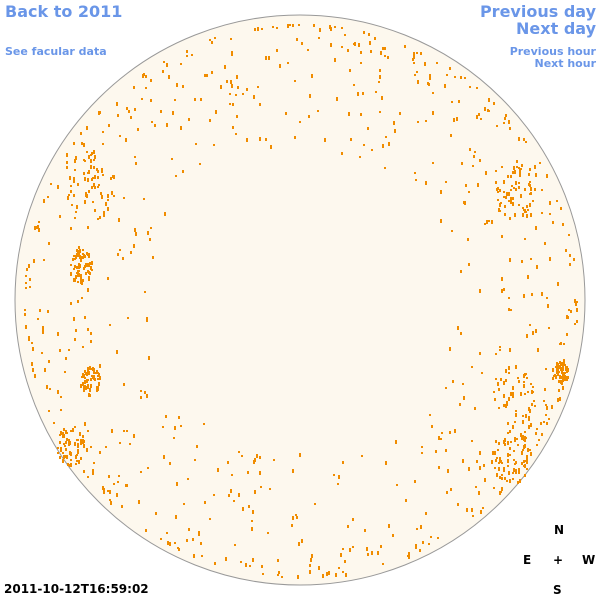 Image resolution: width=600 pixels, height=600 pixels. Describe the element at coordinates (565, 63) in the screenshot. I see `next-hour-link: Next hour` at that location.